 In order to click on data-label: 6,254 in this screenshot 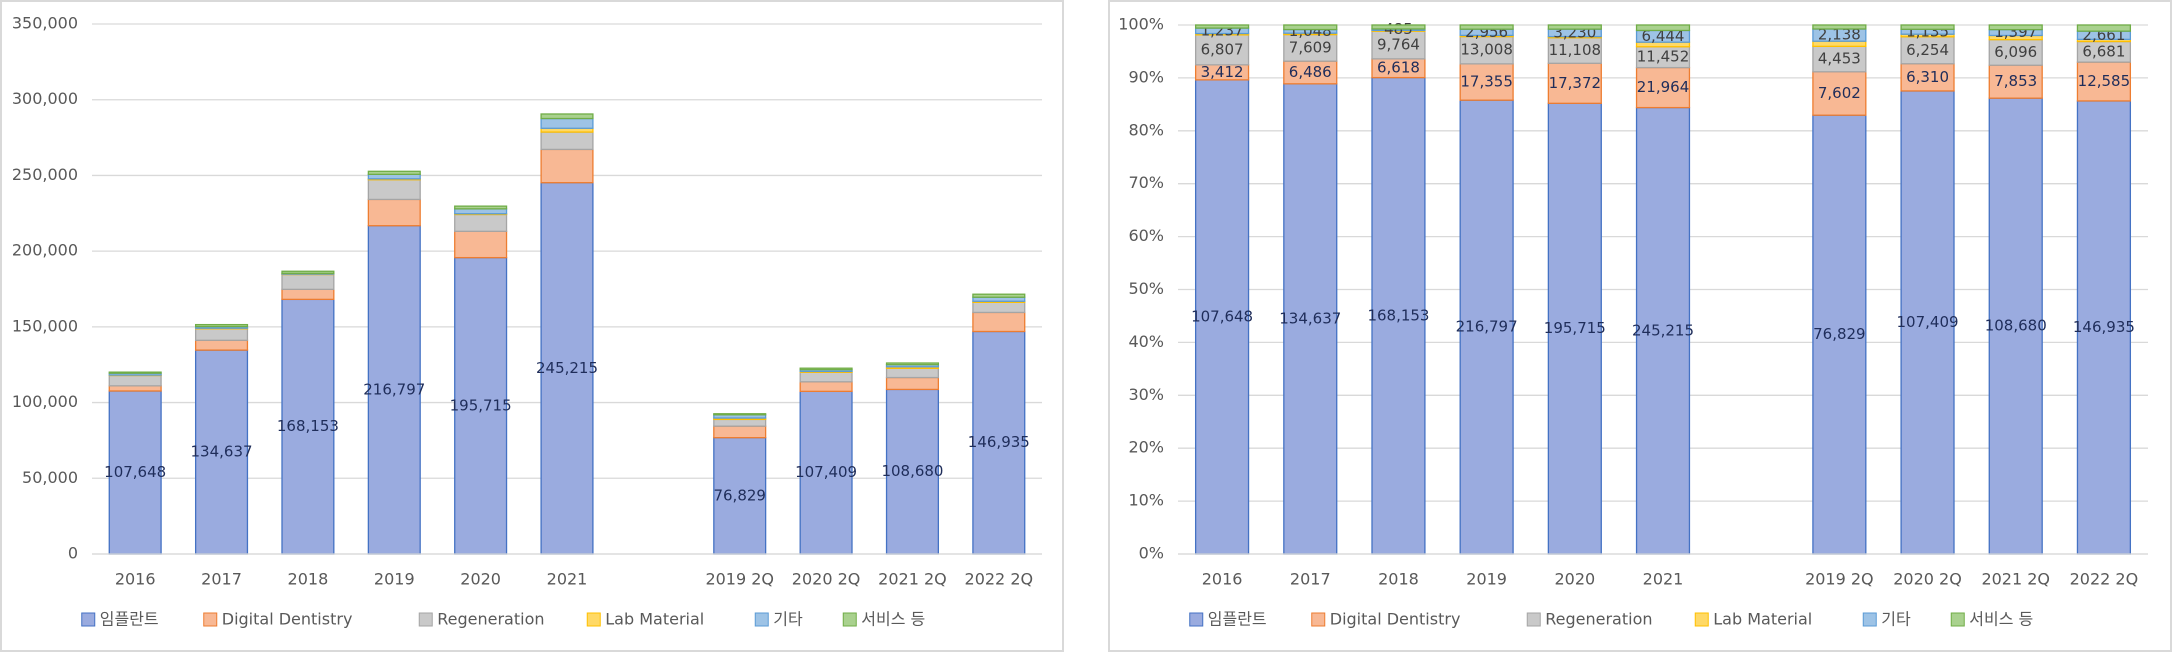, I will do `click(1927, 50)`.